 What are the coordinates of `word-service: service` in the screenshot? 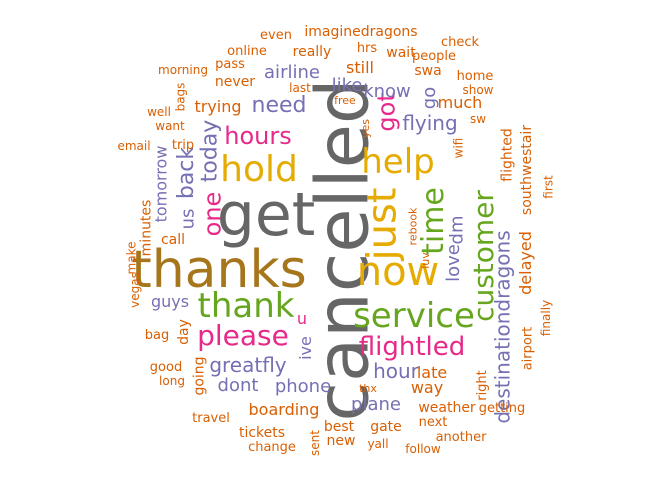 It's located at (414, 316).